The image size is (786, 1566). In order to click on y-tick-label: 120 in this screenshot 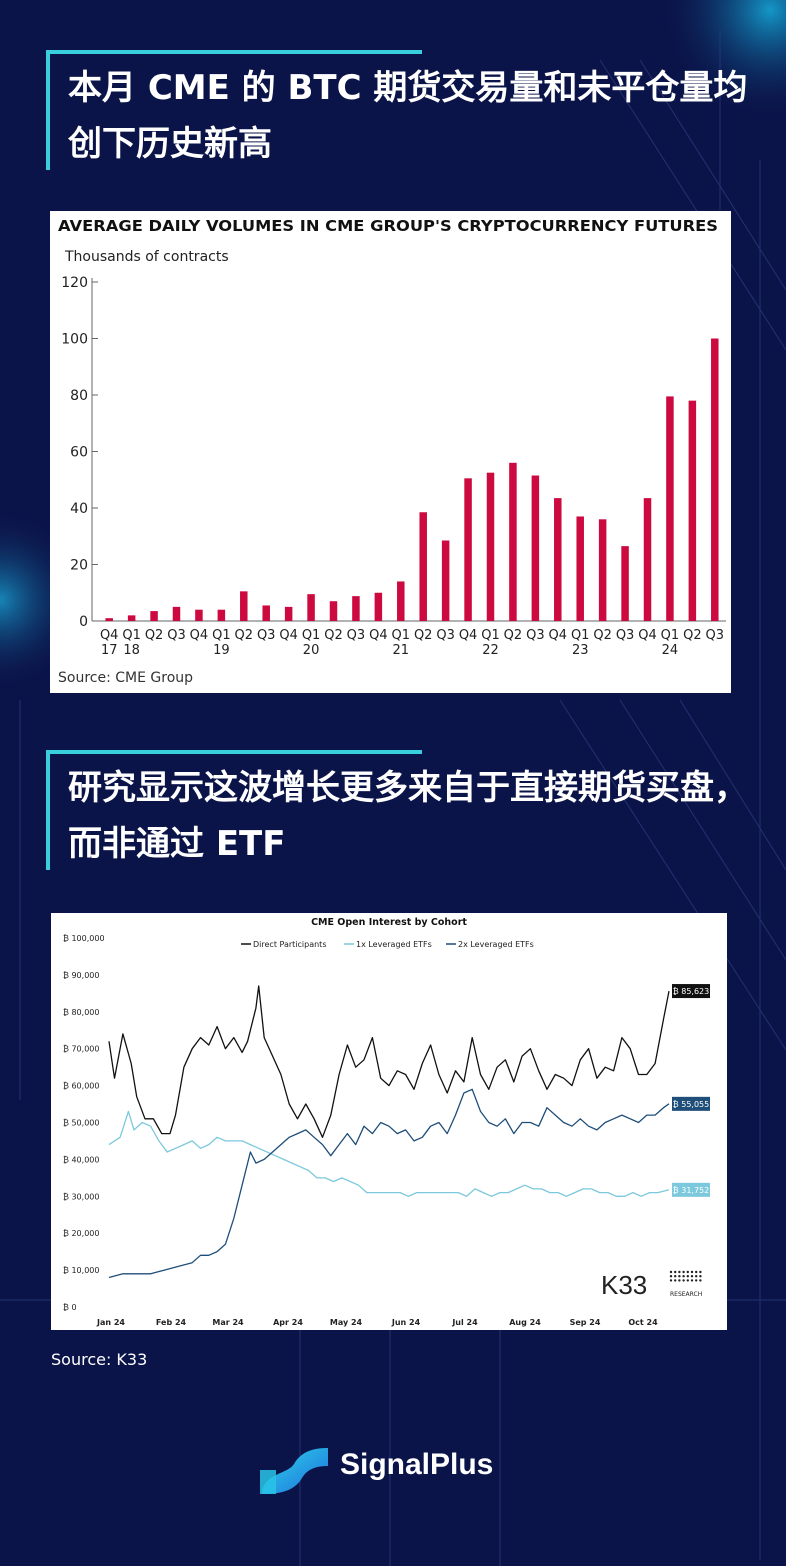, I will do `click(74, 283)`.